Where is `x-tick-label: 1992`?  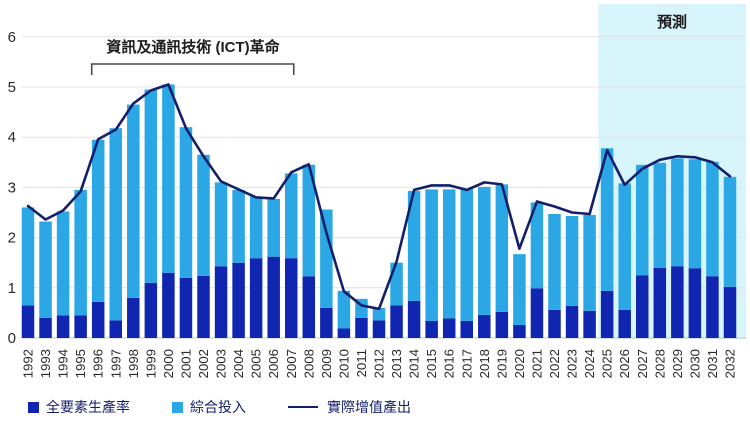
x-tick-label: 1992 is located at coordinates (28, 363).